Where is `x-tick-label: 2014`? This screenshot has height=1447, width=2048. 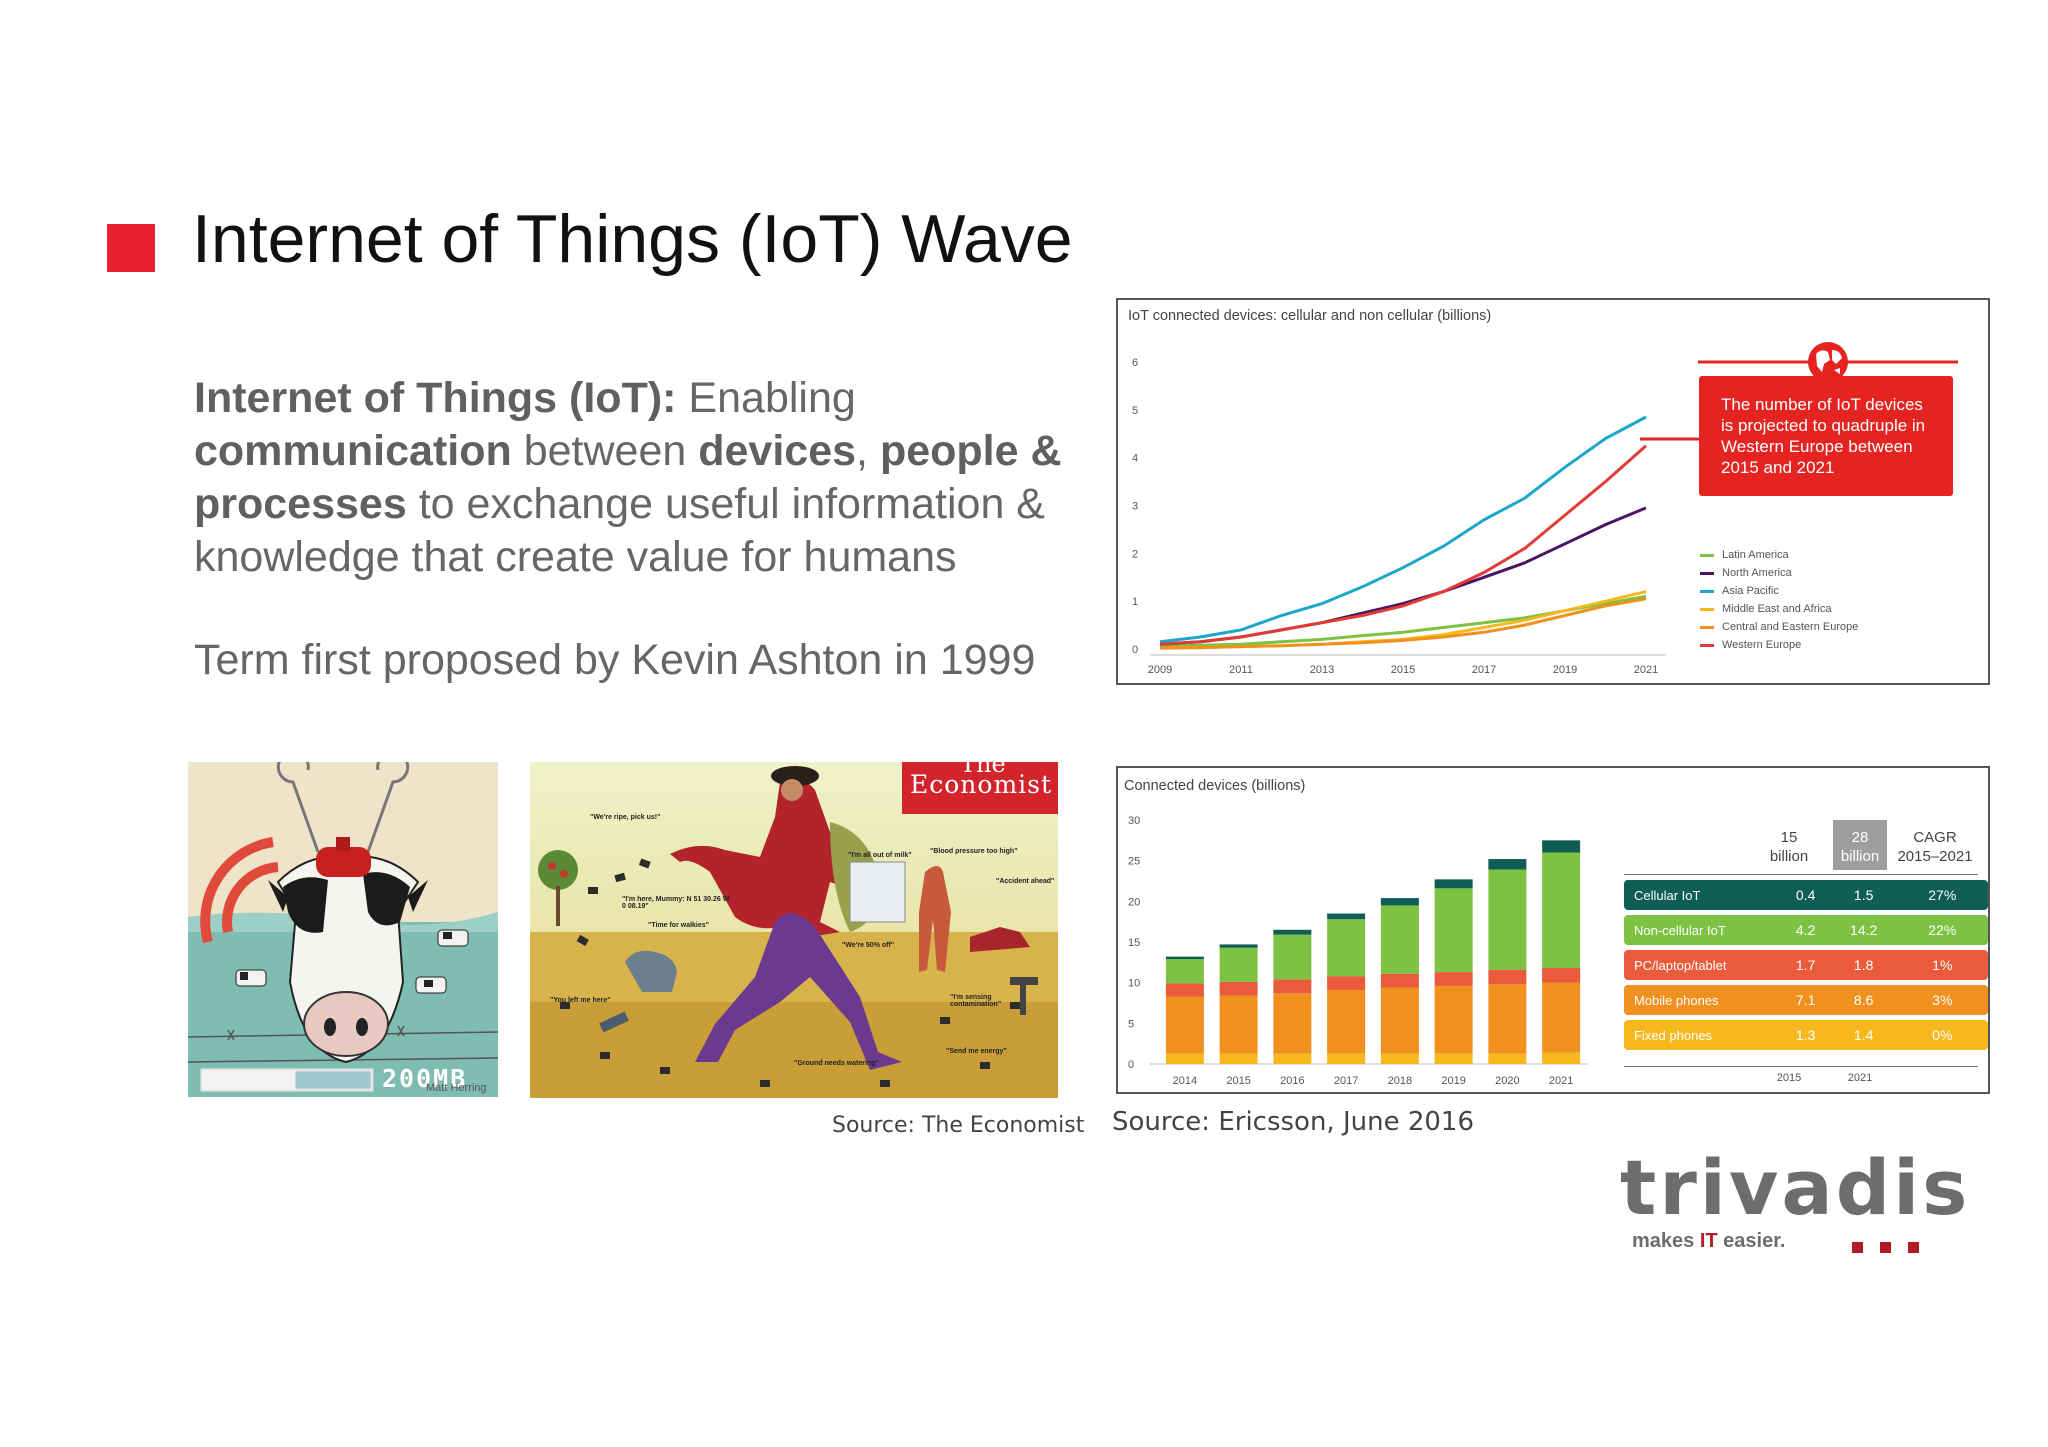
x-tick-label: 2014 is located at coordinates (1185, 1081).